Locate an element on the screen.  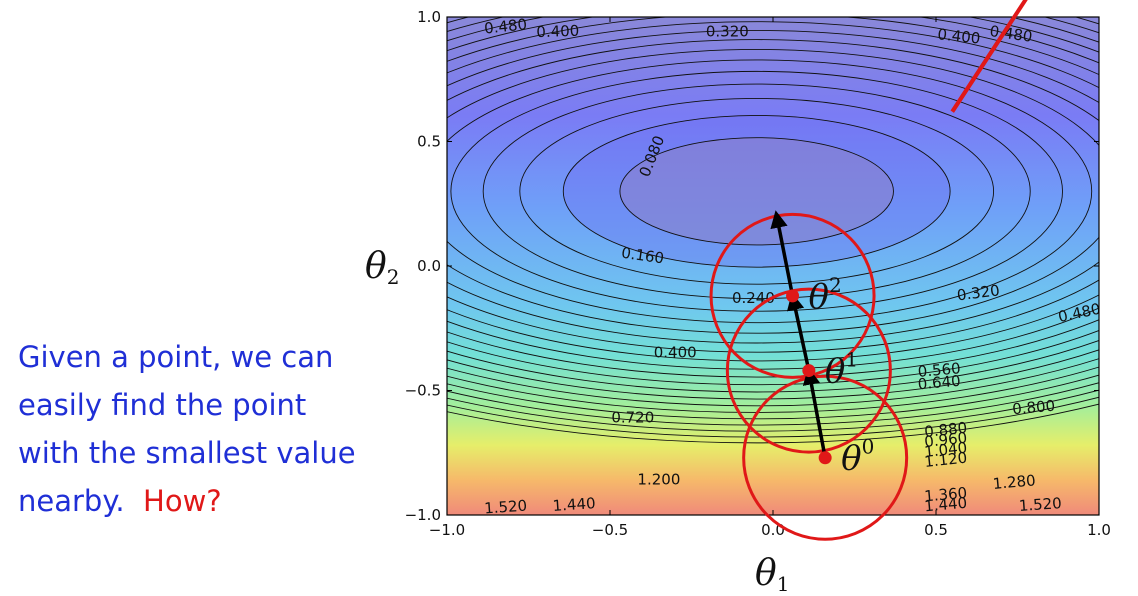
filled-contours is located at coordinates (757, 191).